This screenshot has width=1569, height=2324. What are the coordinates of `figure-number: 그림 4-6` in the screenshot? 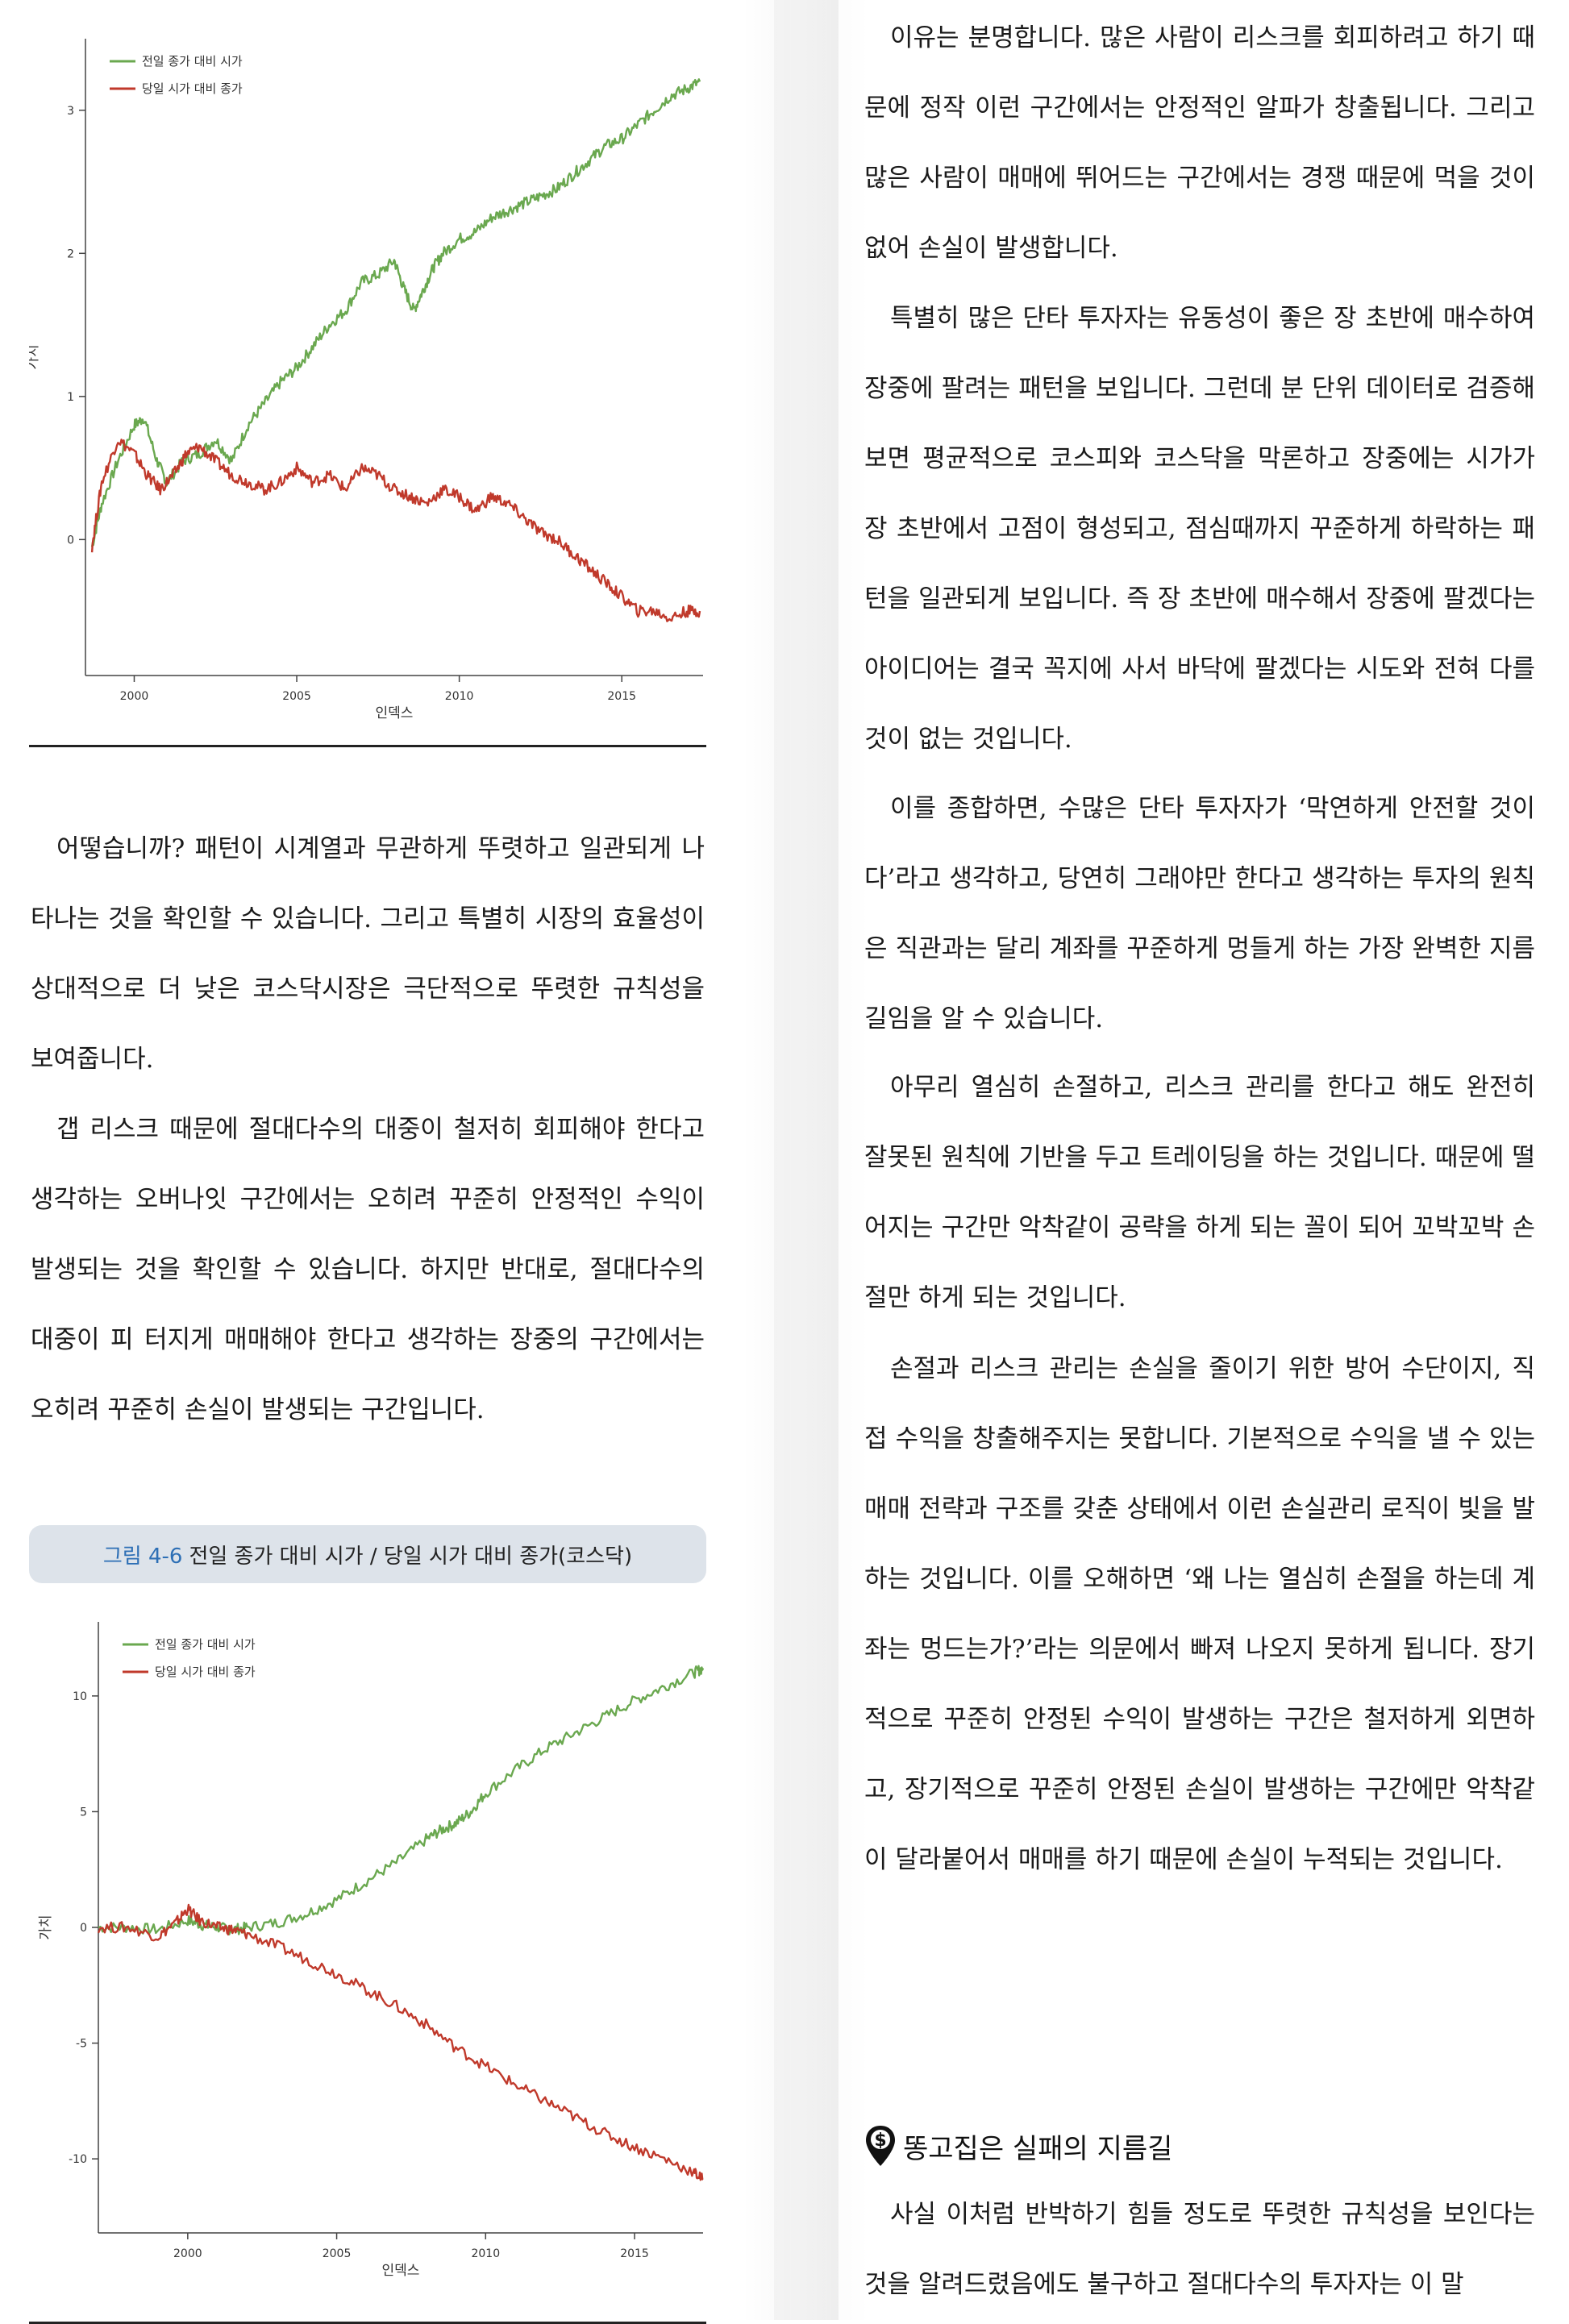 It's located at (143, 1556).